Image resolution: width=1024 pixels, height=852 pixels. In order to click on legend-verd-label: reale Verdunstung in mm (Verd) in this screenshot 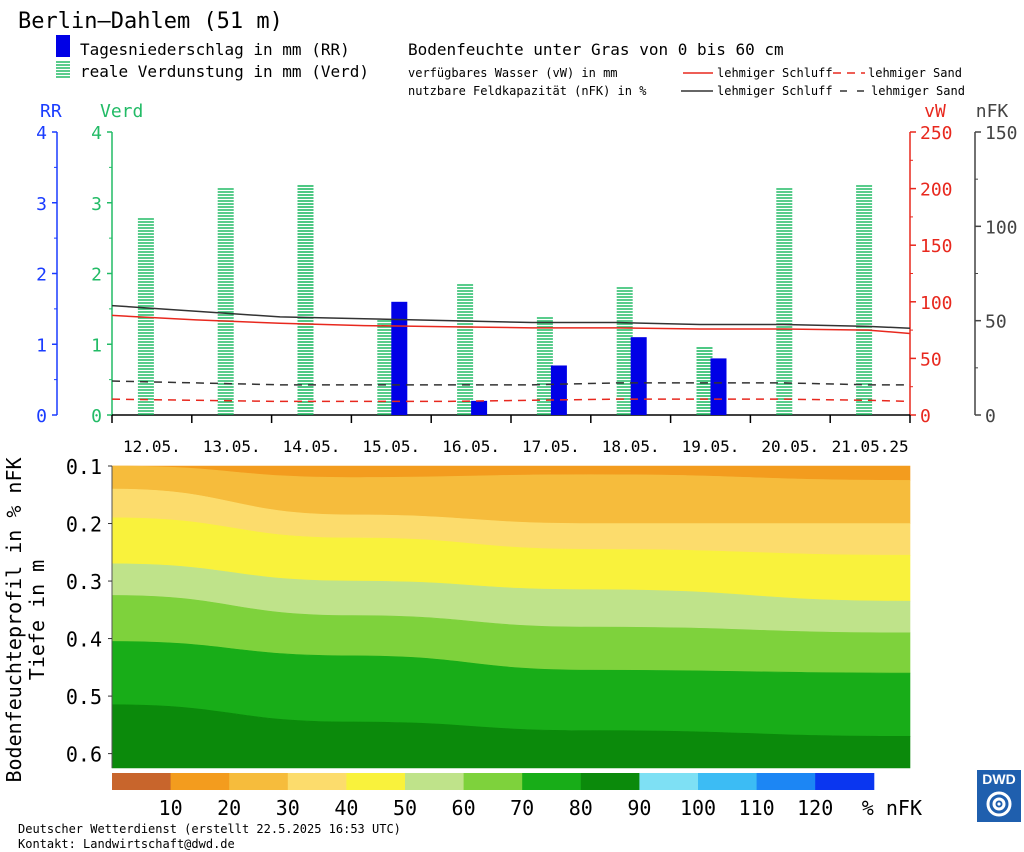, I will do `click(224, 71)`.